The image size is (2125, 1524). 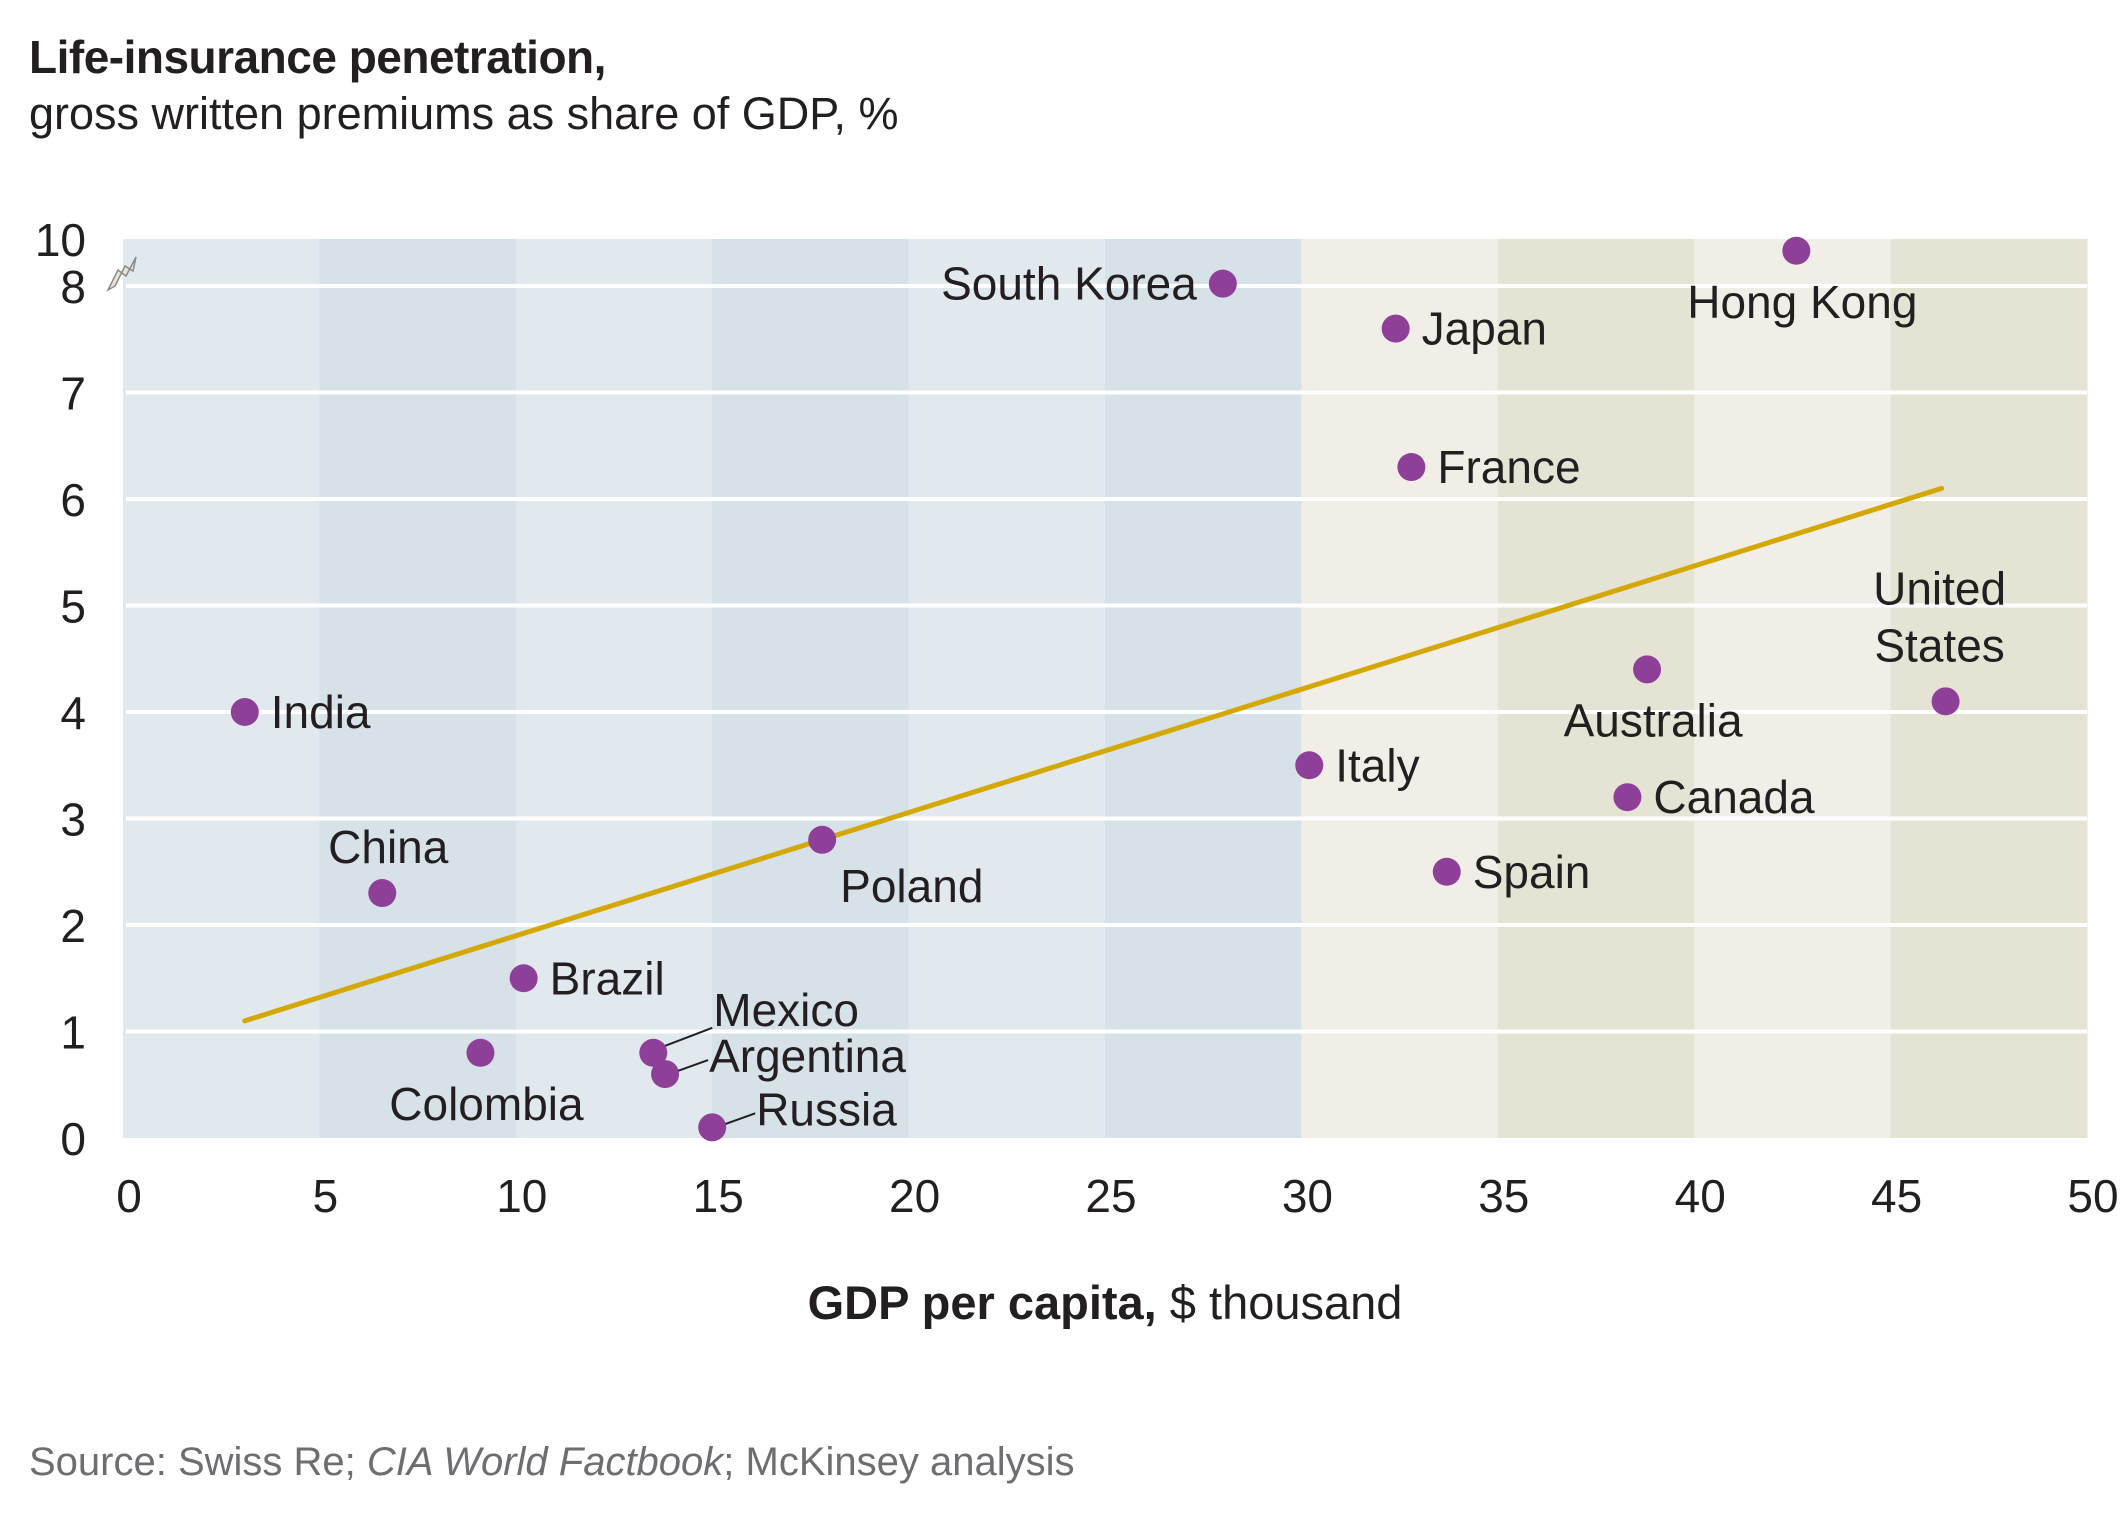 What do you see at coordinates (1307, 1196) in the screenshot?
I see `x-tick-label: 30` at bounding box center [1307, 1196].